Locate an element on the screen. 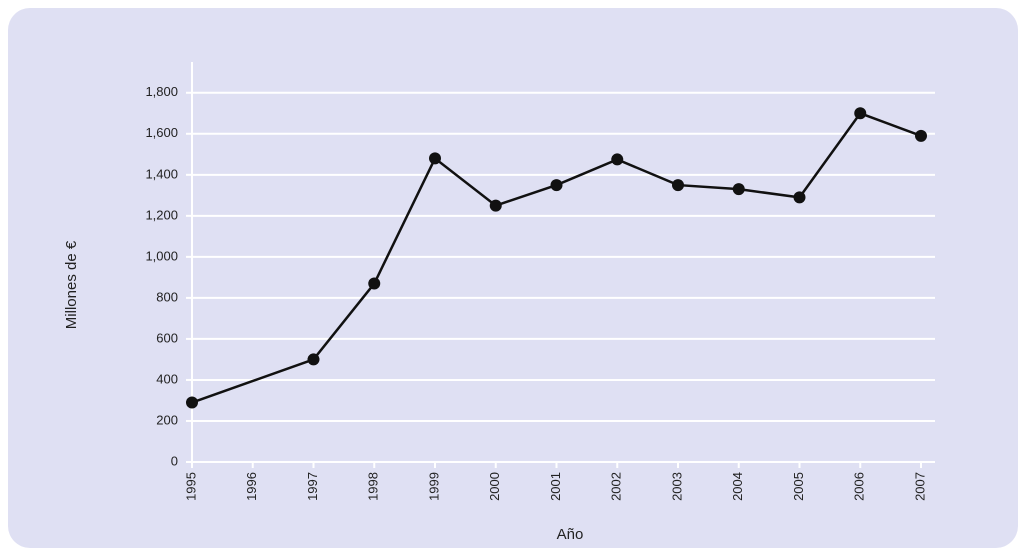  x-tick-label: 1996 is located at coordinates (251, 486).